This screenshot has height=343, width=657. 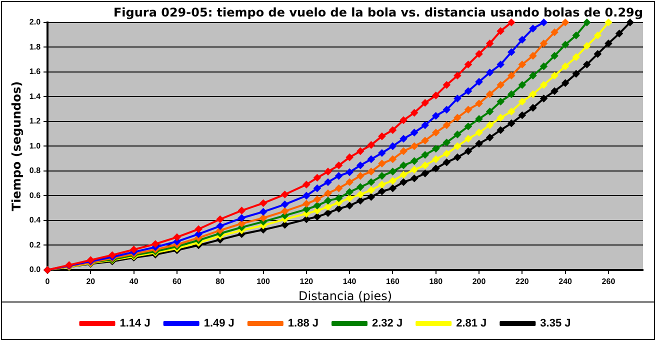 I want to click on x-tick-label: 260, so click(x=609, y=281).